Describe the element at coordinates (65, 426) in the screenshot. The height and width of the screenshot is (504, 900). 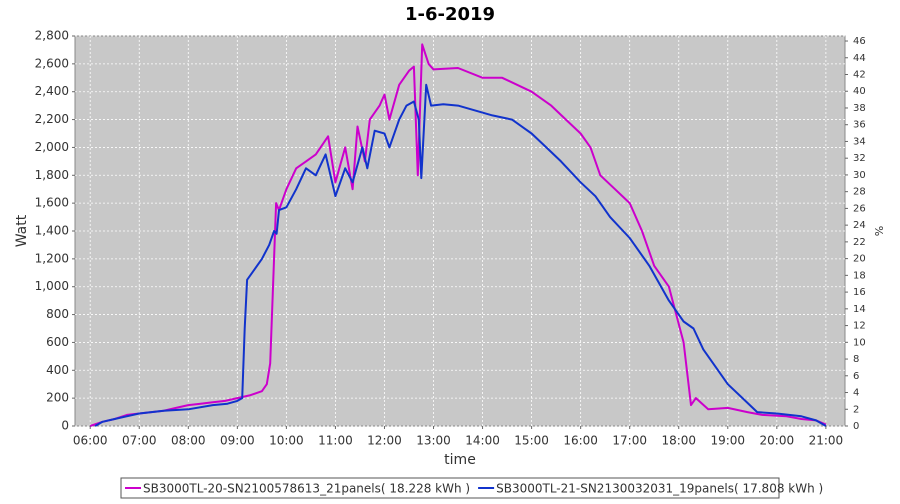
I see `y-tick-label: 0` at that location.